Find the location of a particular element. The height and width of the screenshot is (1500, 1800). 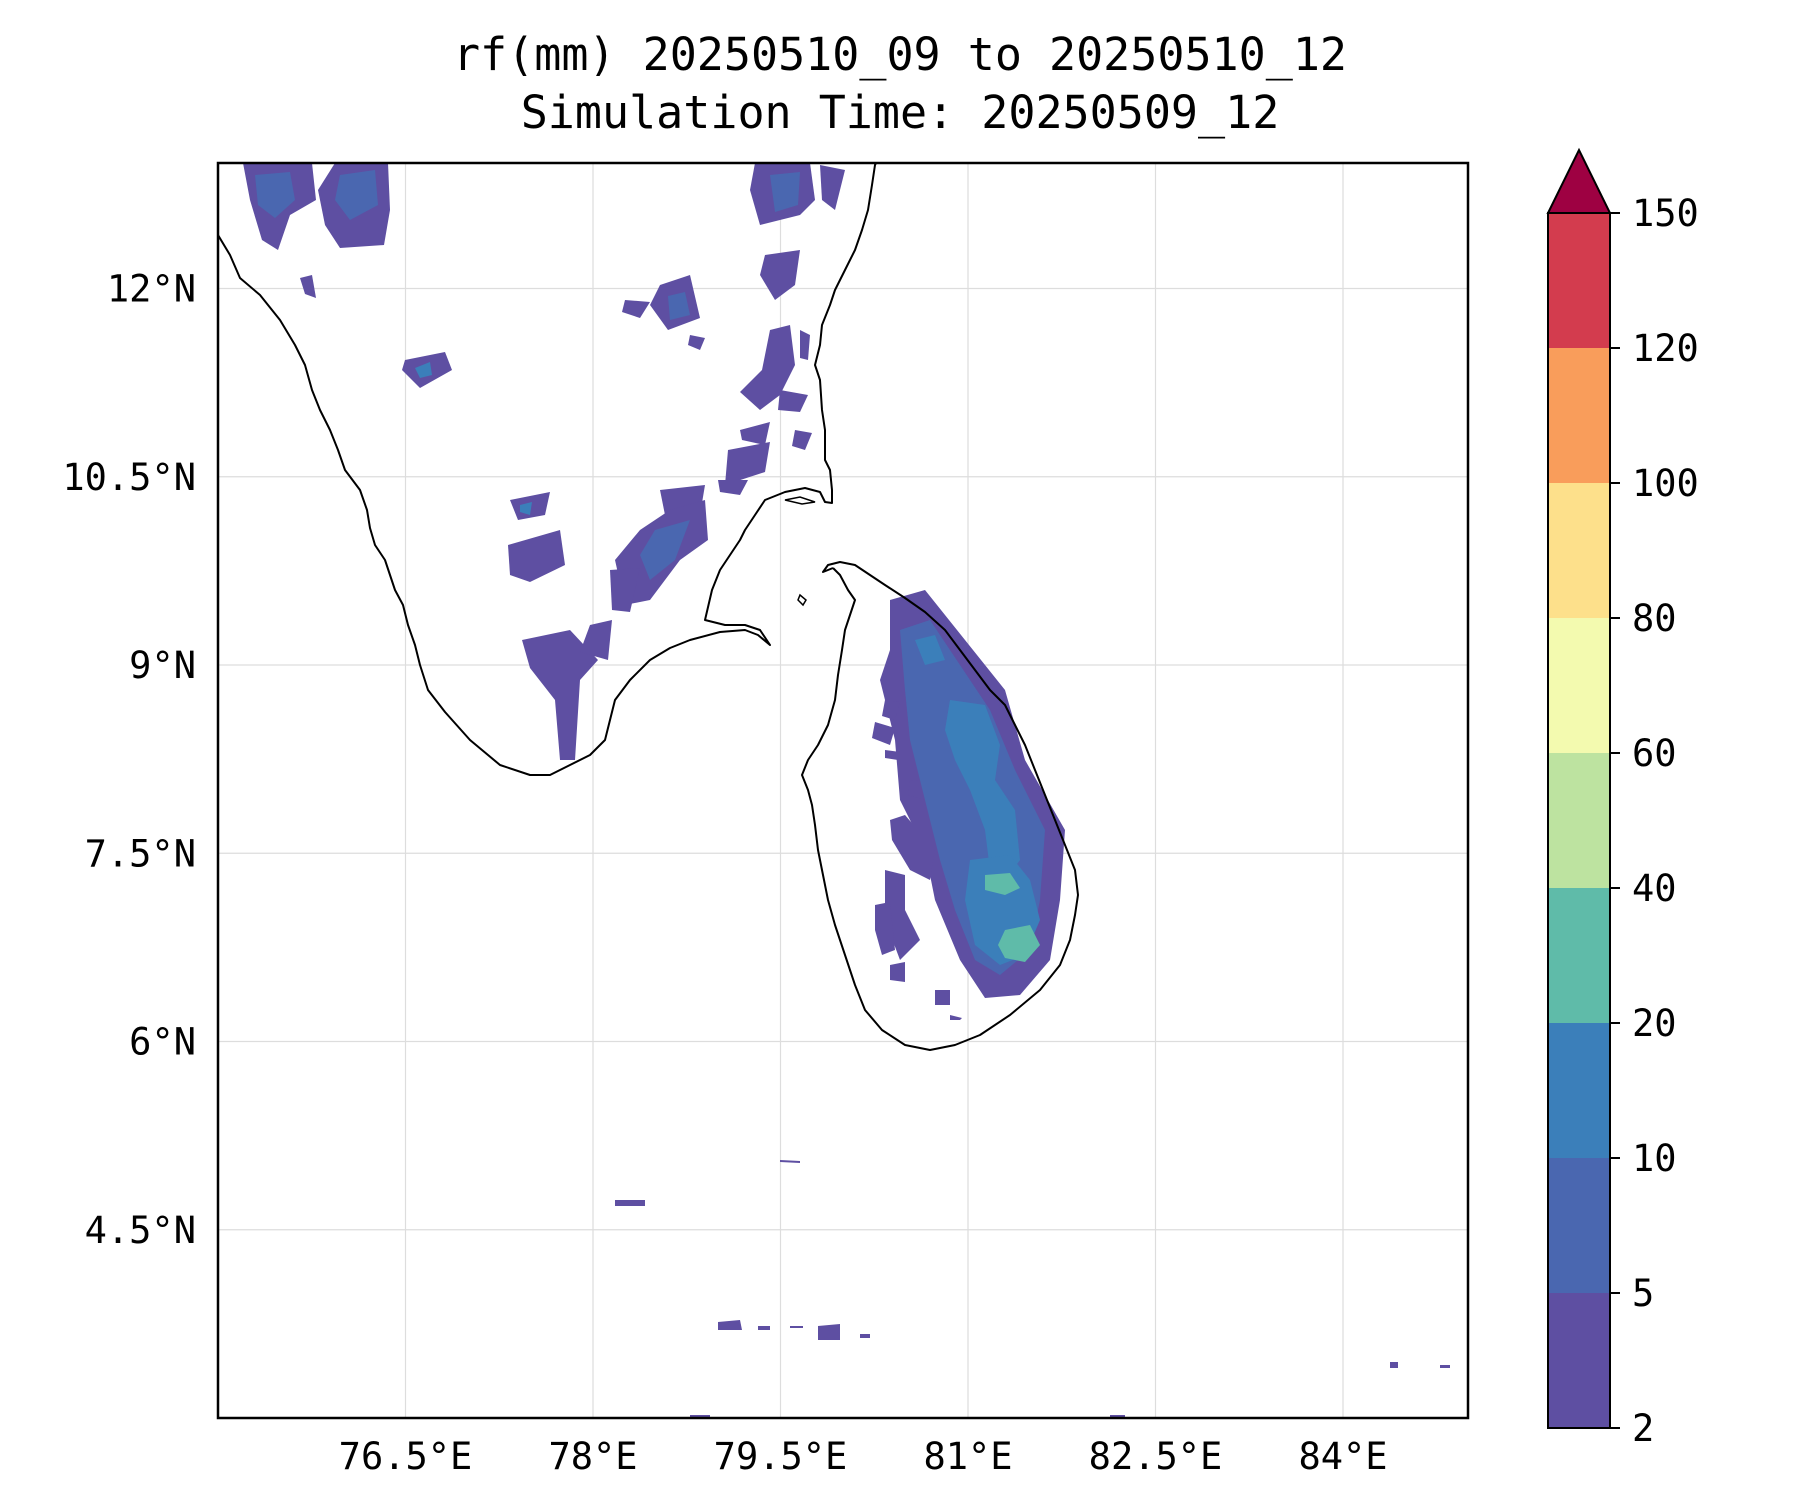

latitude-axis: 12°N 10.5°N 9°N 7.5°N 6°N 4.5°N is located at coordinates (129, 760).